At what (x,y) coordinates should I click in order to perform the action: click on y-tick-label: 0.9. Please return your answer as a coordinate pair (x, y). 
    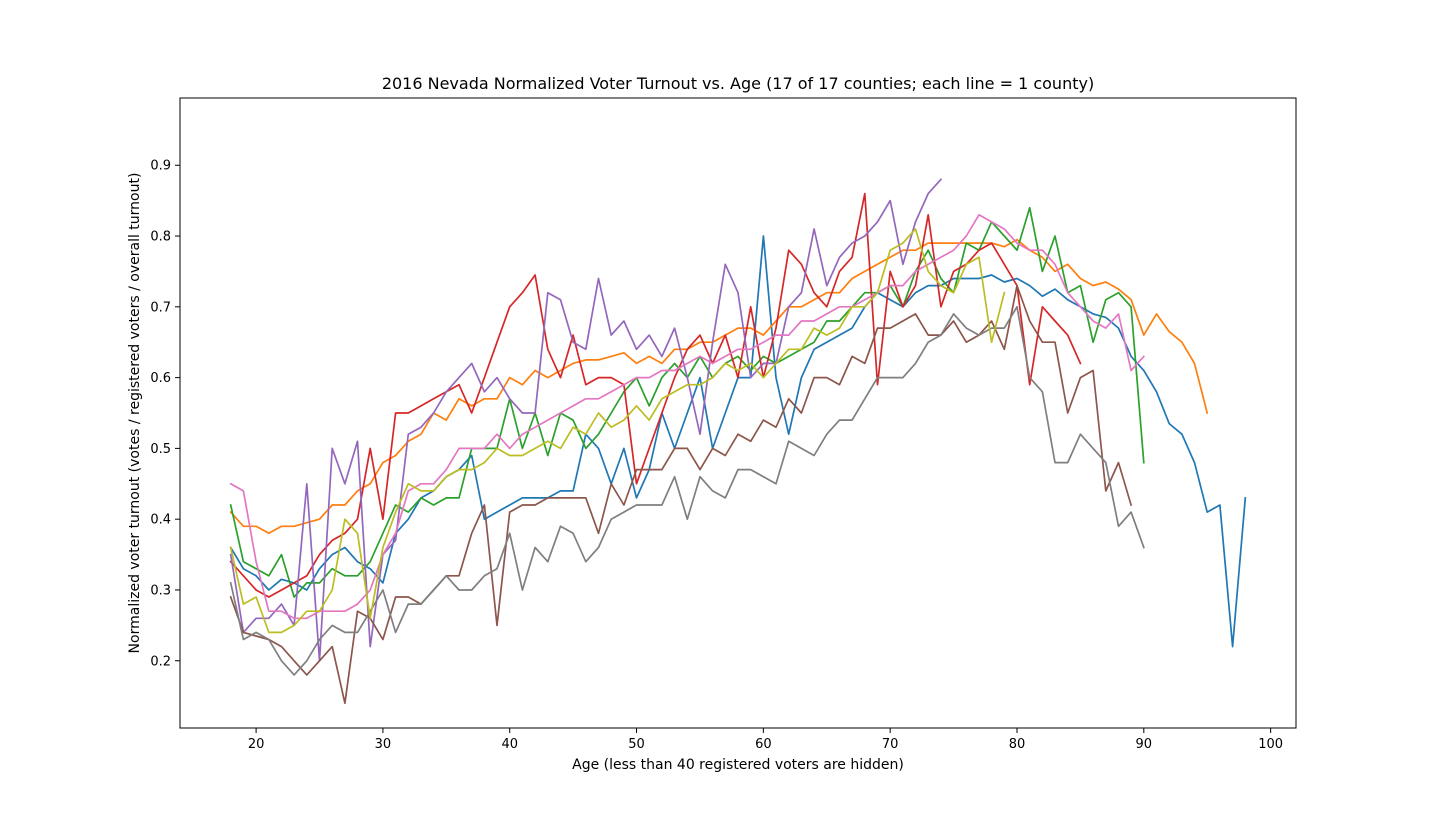
    Looking at the image, I should click on (160, 166).